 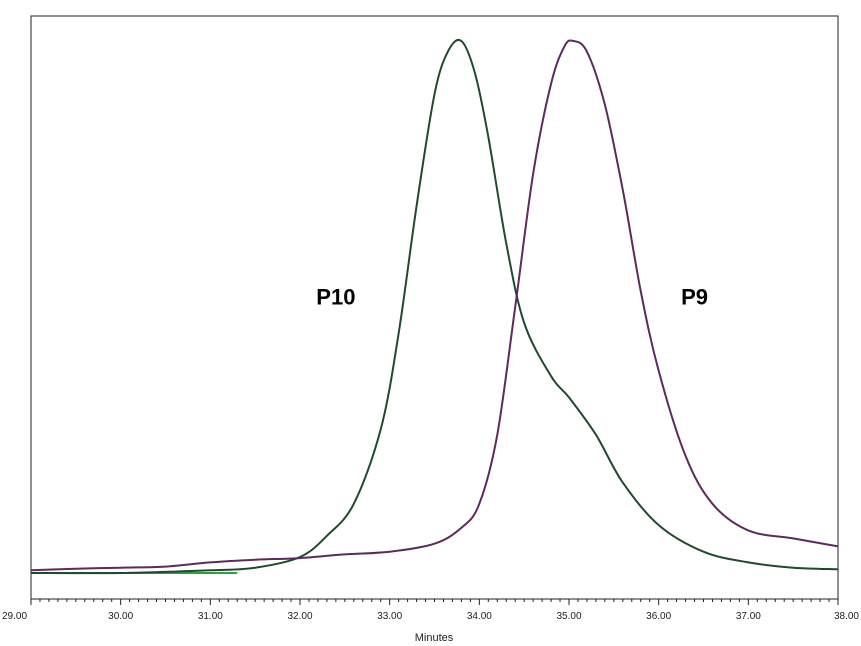 What do you see at coordinates (694, 296) in the screenshot?
I see `series-label-p9: P9` at bounding box center [694, 296].